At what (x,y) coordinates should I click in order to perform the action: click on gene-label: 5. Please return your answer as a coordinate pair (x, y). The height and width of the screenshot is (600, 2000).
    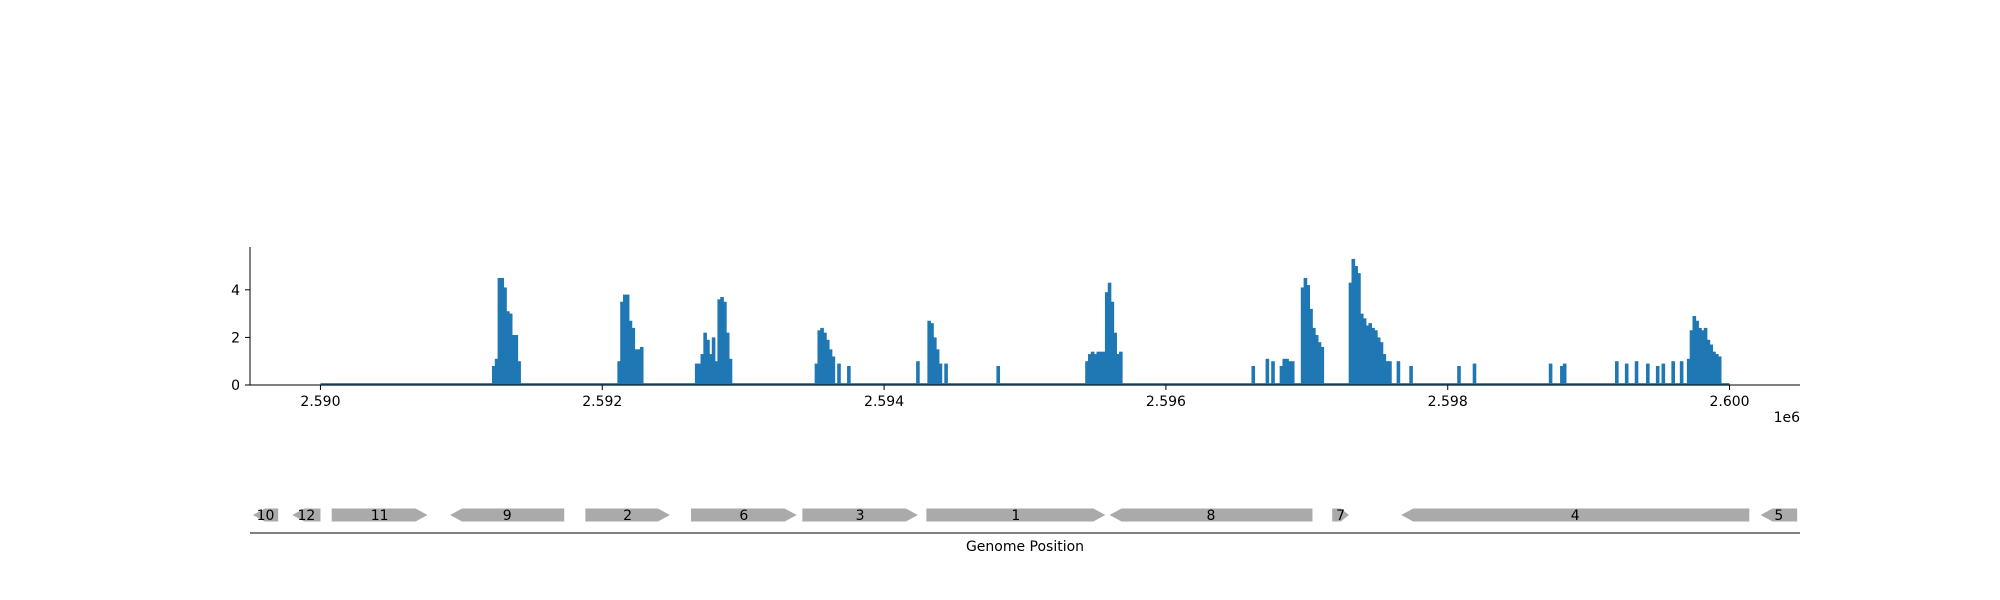
    Looking at the image, I should click on (1778, 516).